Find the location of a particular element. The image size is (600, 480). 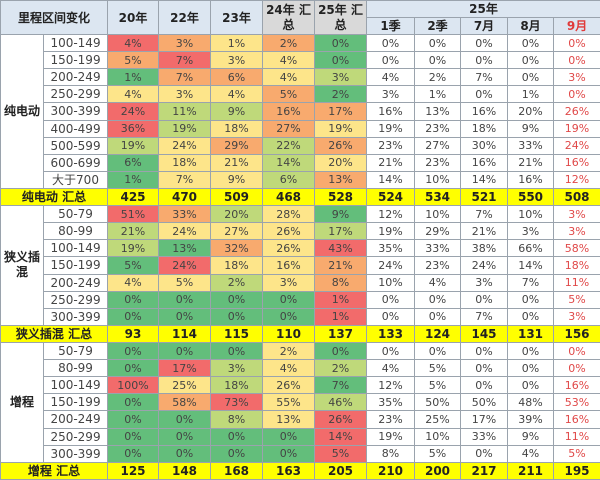

month-share-cell: 3% is located at coordinates (576, 231).